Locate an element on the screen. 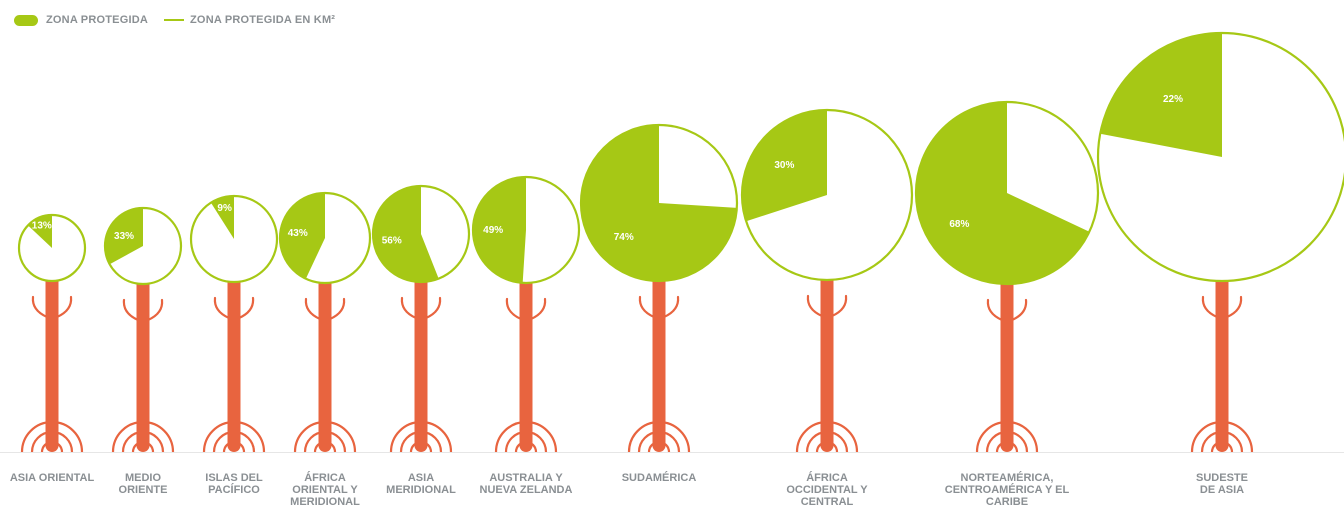 Image resolution: width=1344 pixels, height=513 pixels. region-norteamerica-centroamerica-y-el-caribe: 68% NORTEAMÉRICA, CENTROAMÉRICA Y EL CARIBE is located at coordinates (1007, 304).